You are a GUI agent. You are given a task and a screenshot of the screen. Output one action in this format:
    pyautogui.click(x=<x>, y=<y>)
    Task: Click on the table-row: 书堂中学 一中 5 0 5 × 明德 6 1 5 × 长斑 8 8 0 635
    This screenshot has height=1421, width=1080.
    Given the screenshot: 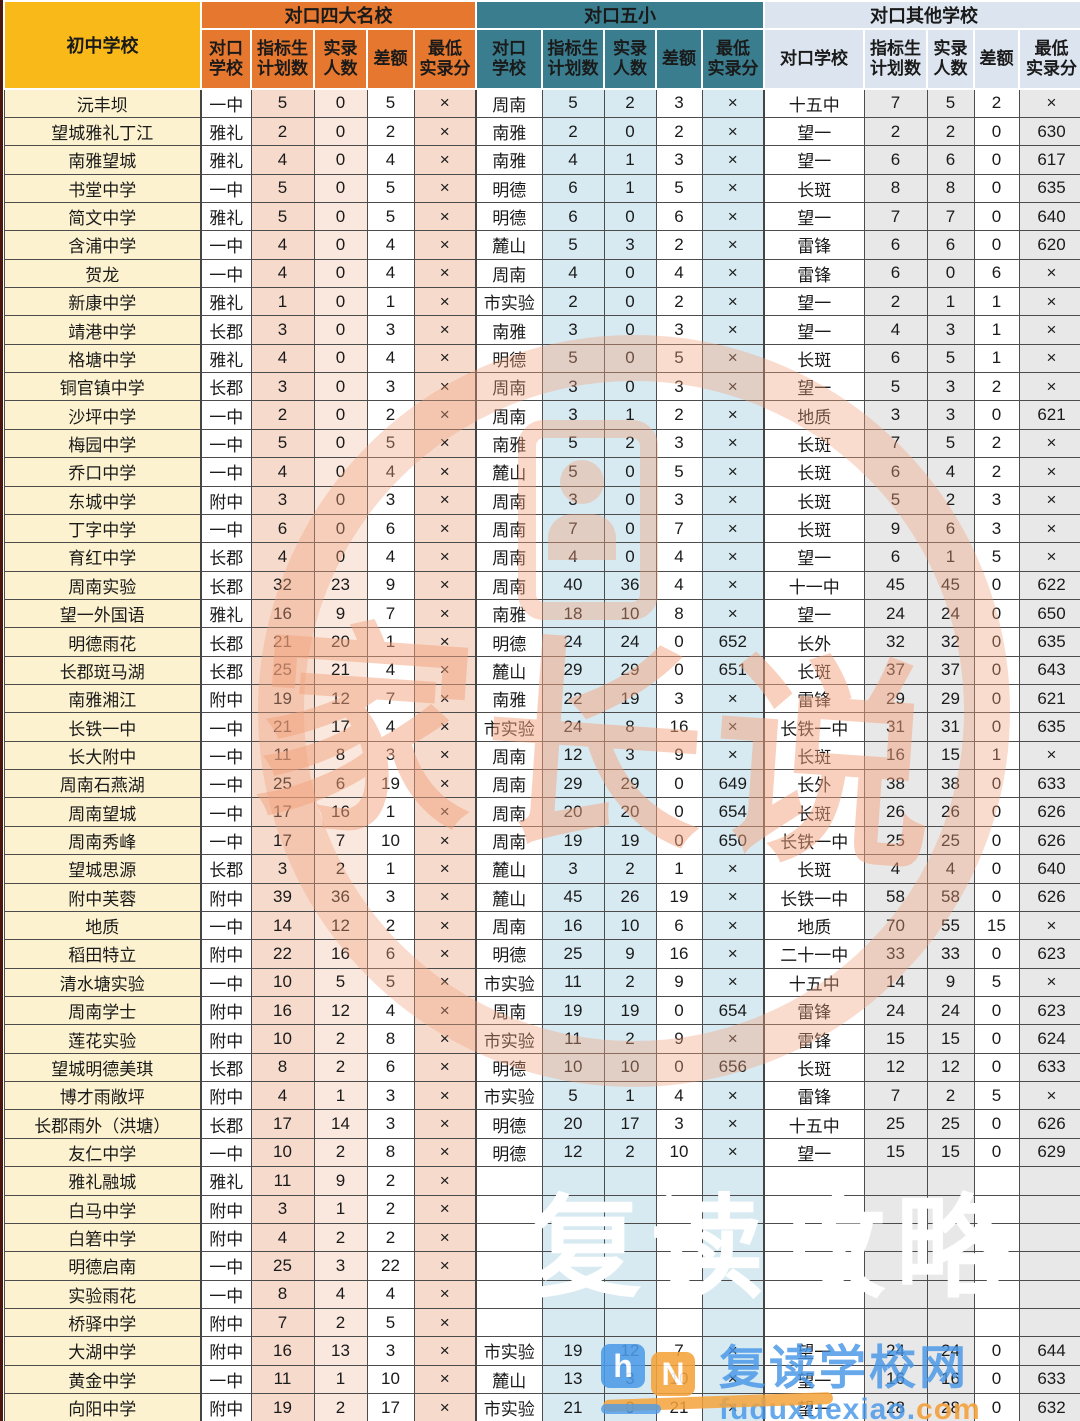 What is the action you would take?
    pyautogui.click(x=541, y=188)
    